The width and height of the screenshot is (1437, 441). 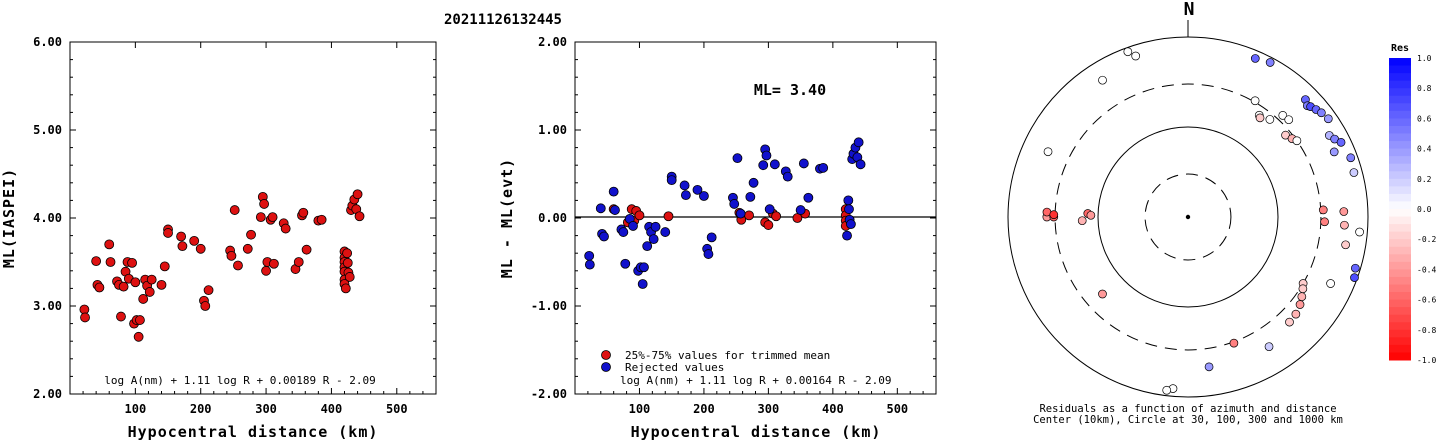 What do you see at coordinates (1400, 48) in the screenshot?
I see `colorbar-title: Res` at bounding box center [1400, 48].